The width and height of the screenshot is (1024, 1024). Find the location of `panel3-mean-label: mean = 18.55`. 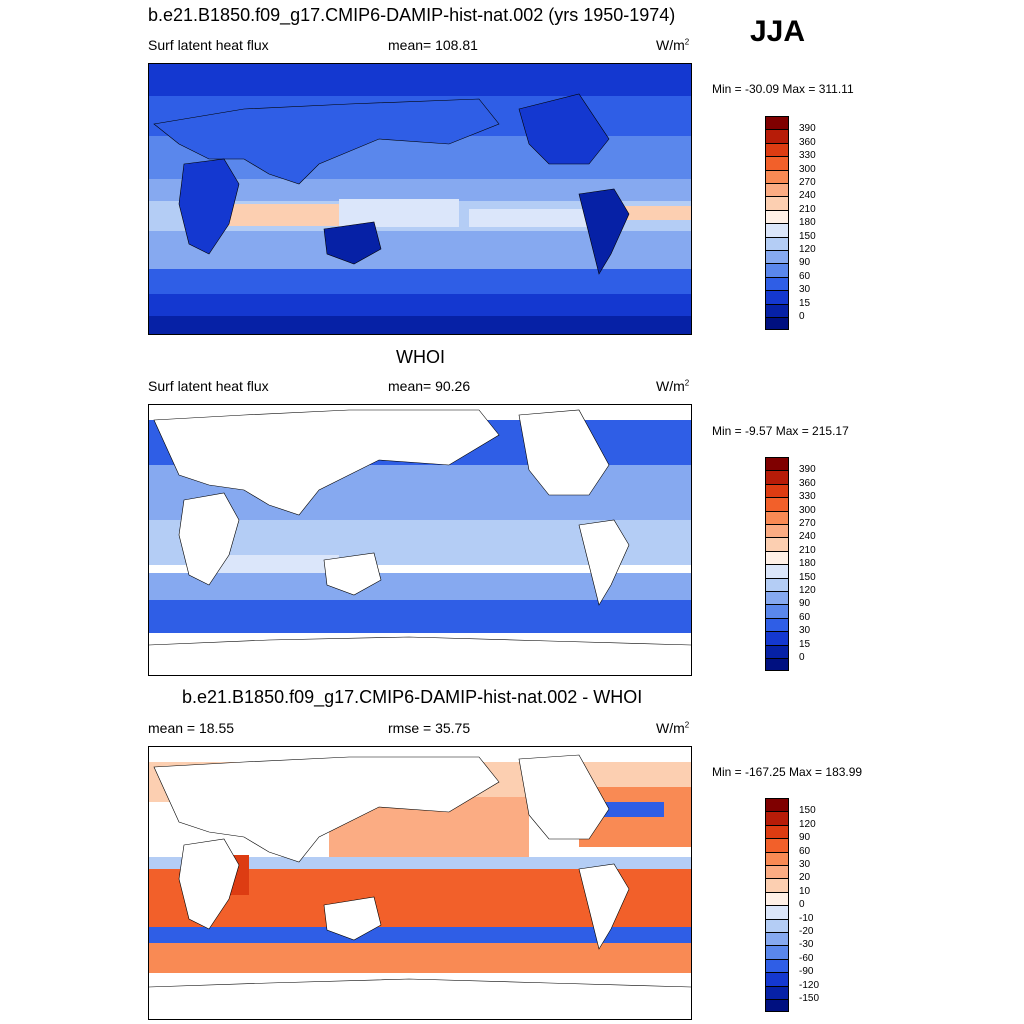

panel3-mean-label: mean = 18.55 is located at coordinates (191, 728).